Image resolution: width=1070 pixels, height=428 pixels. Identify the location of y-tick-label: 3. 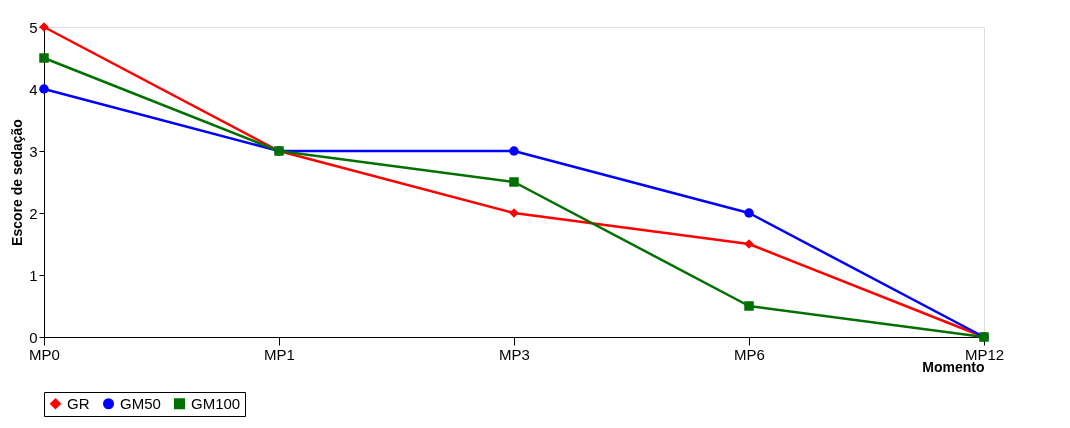
(33, 151).